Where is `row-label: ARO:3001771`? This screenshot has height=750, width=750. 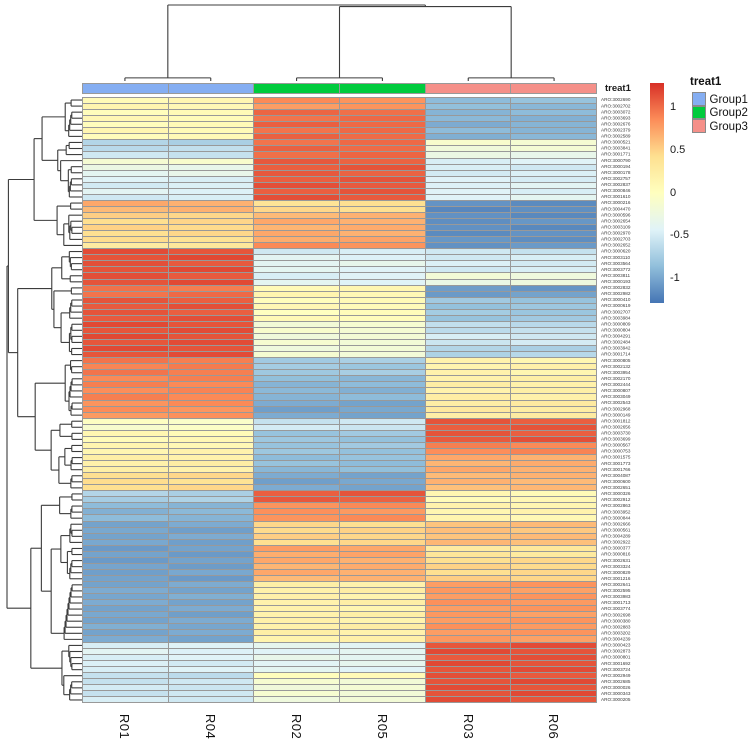 row-label: ARO:3001771 is located at coordinates (616, 154).